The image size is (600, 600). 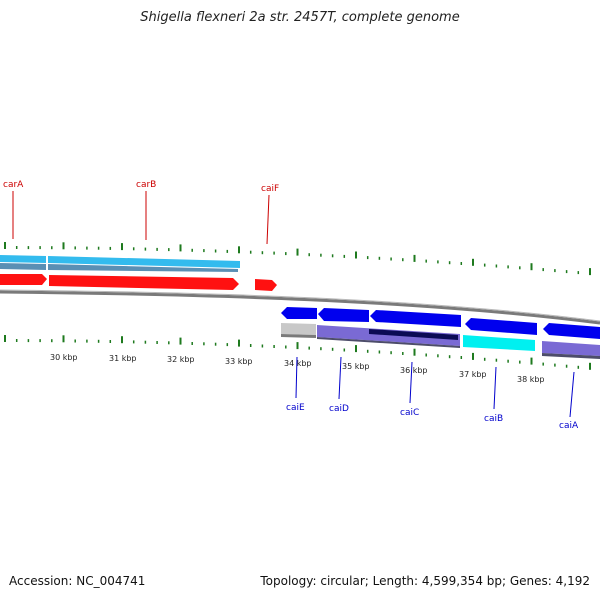 What do you see at coordinates (23, 266) in the screenshot?
I see `cog-bar-forward-1-shadow` at bounding box center [23, 266].